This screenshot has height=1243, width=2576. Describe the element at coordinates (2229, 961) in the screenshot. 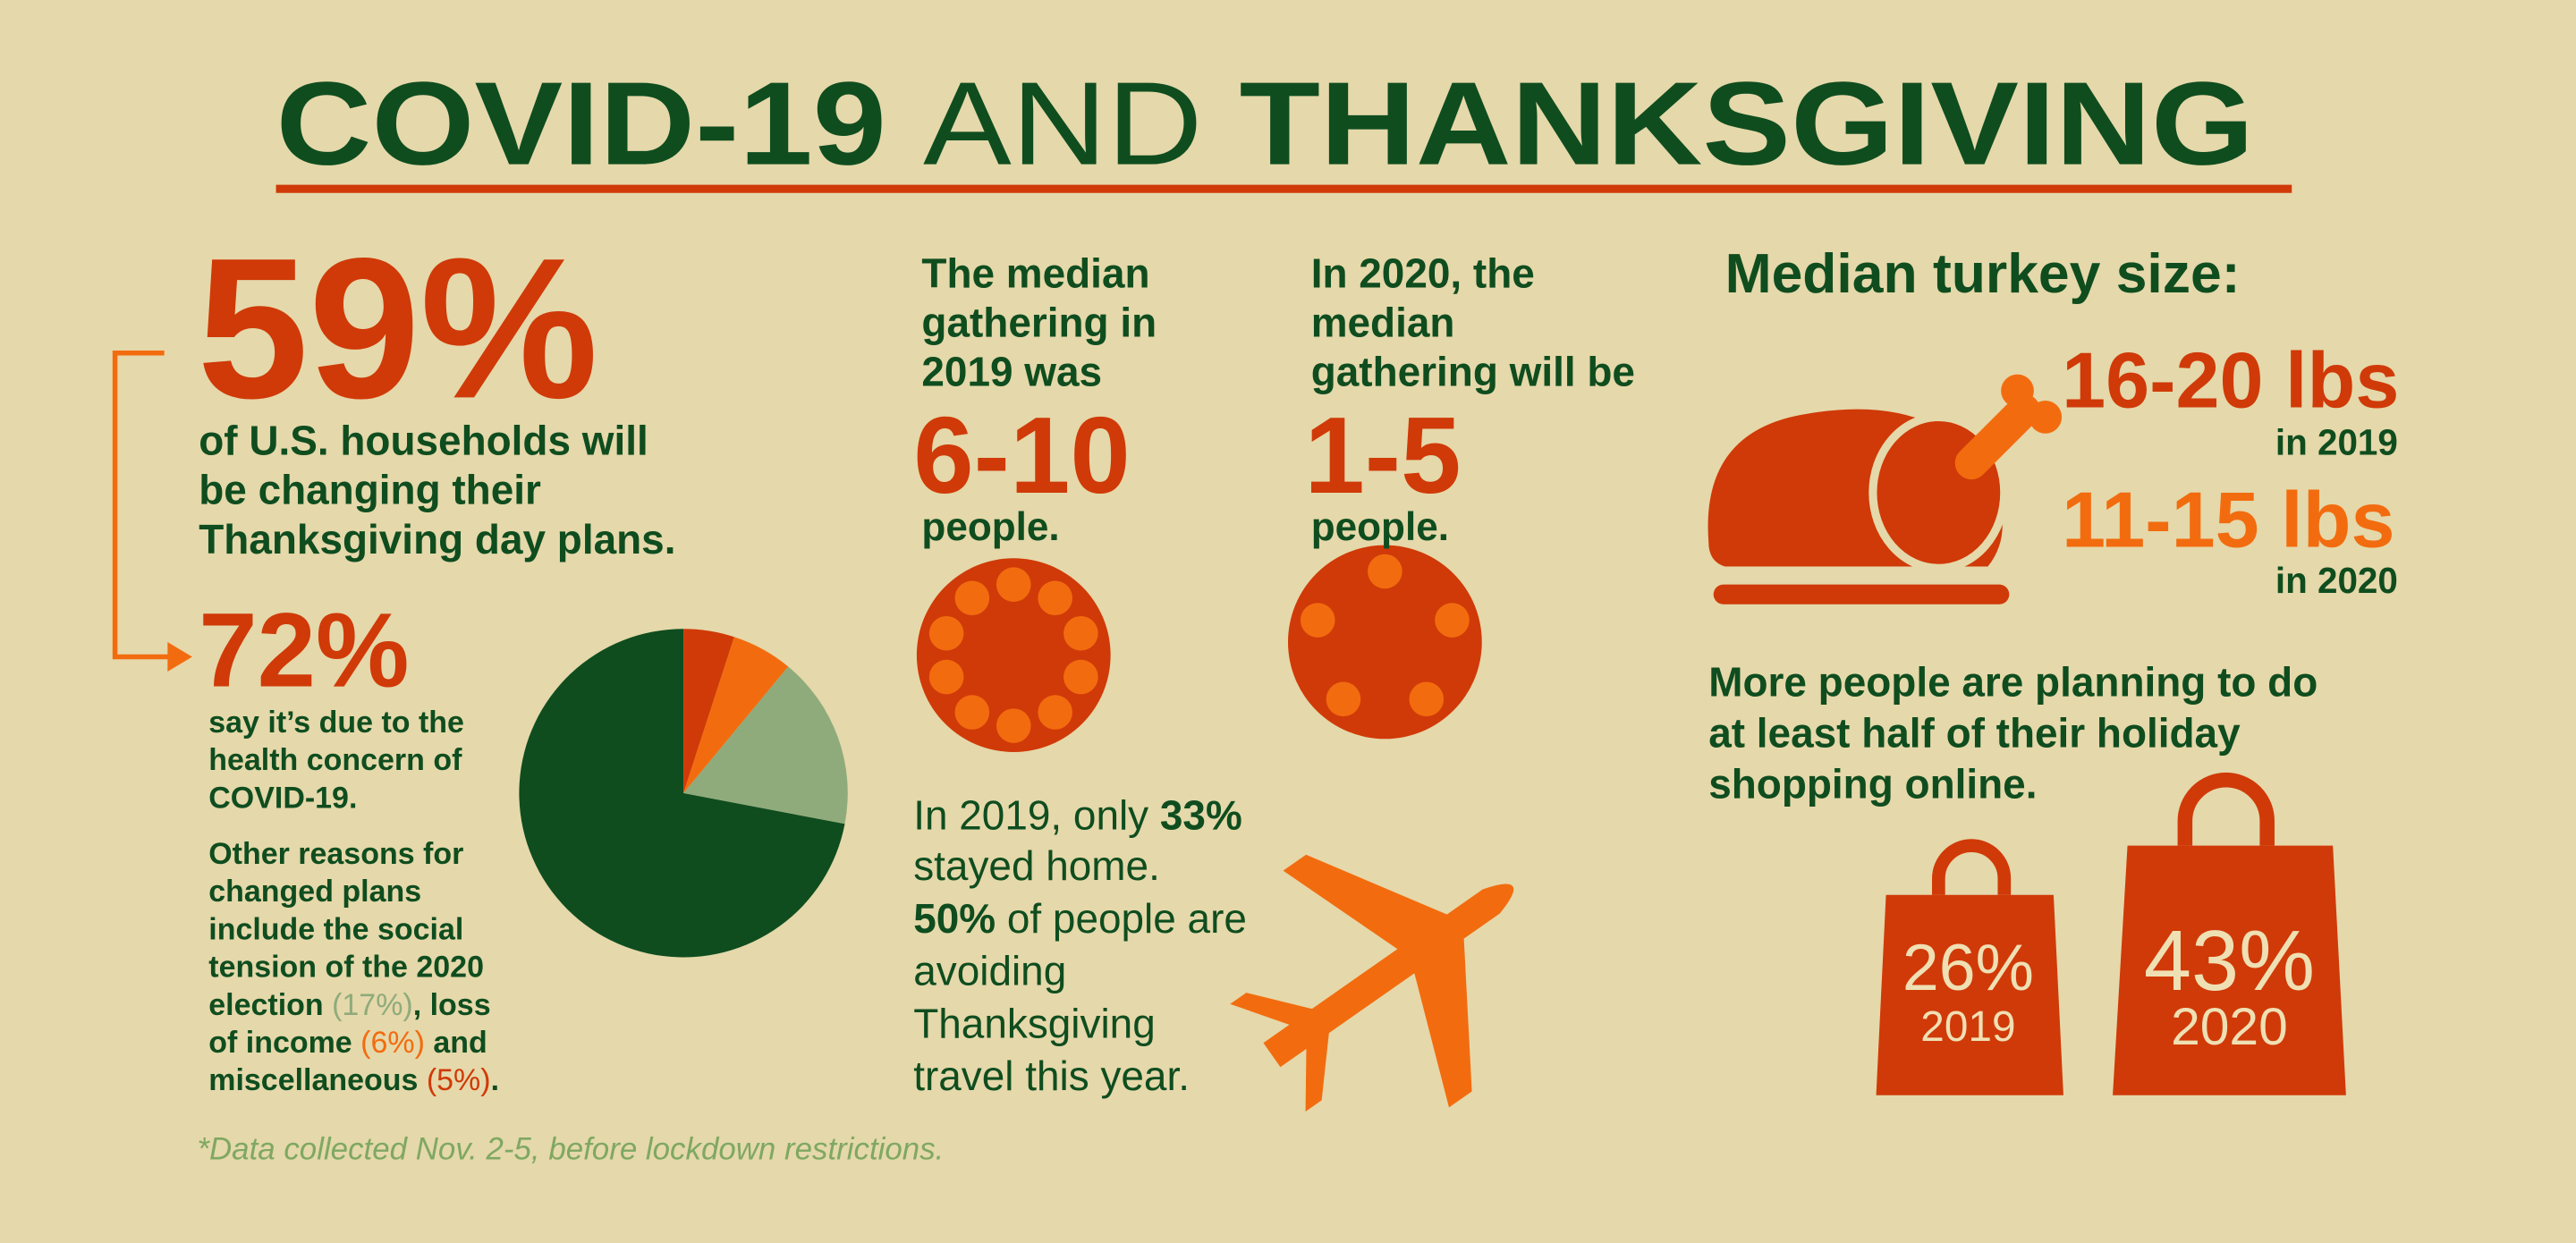

I see `bag-value: 43%` at that location.